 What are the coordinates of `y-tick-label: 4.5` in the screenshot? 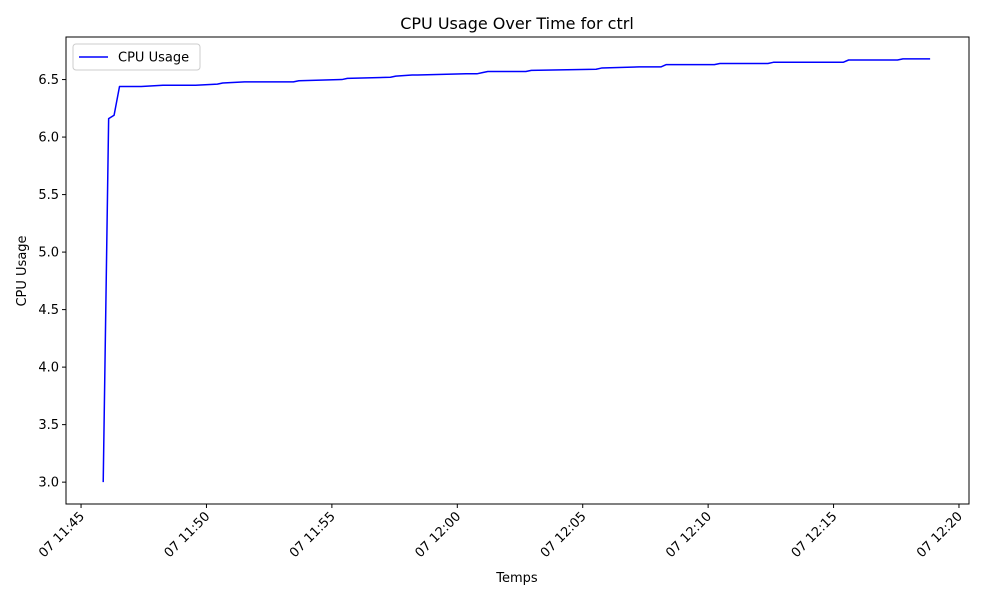 It's located at (48, 310).